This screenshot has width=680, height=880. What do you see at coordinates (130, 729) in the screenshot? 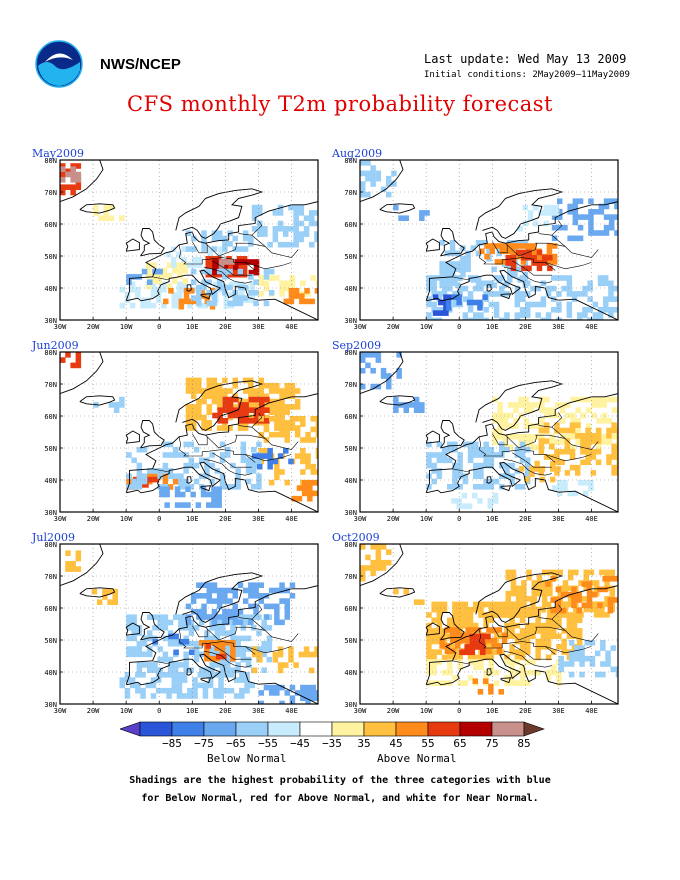
I see `legend-arrow-left` at bounding box center [130, 729].